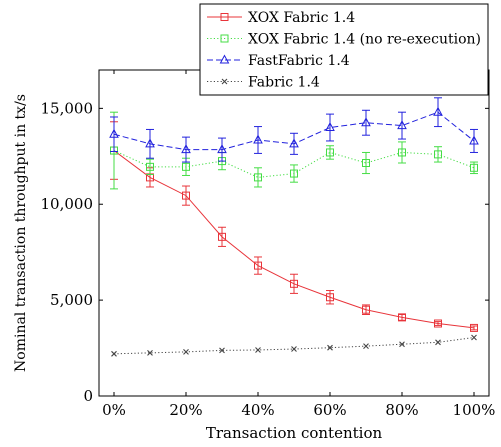 The width and height of the screenshot is (501, 447). What do you see at coordinates (67, 204) in the screenshot?
I see `y-tick-label: 10,000` at bounding box center [67, 204].